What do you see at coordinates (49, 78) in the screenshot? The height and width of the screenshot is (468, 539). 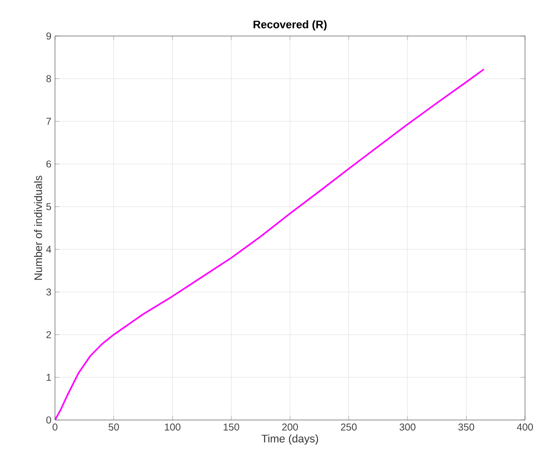 I see `y-tick-label: 8` at bounding box center [49, 78].